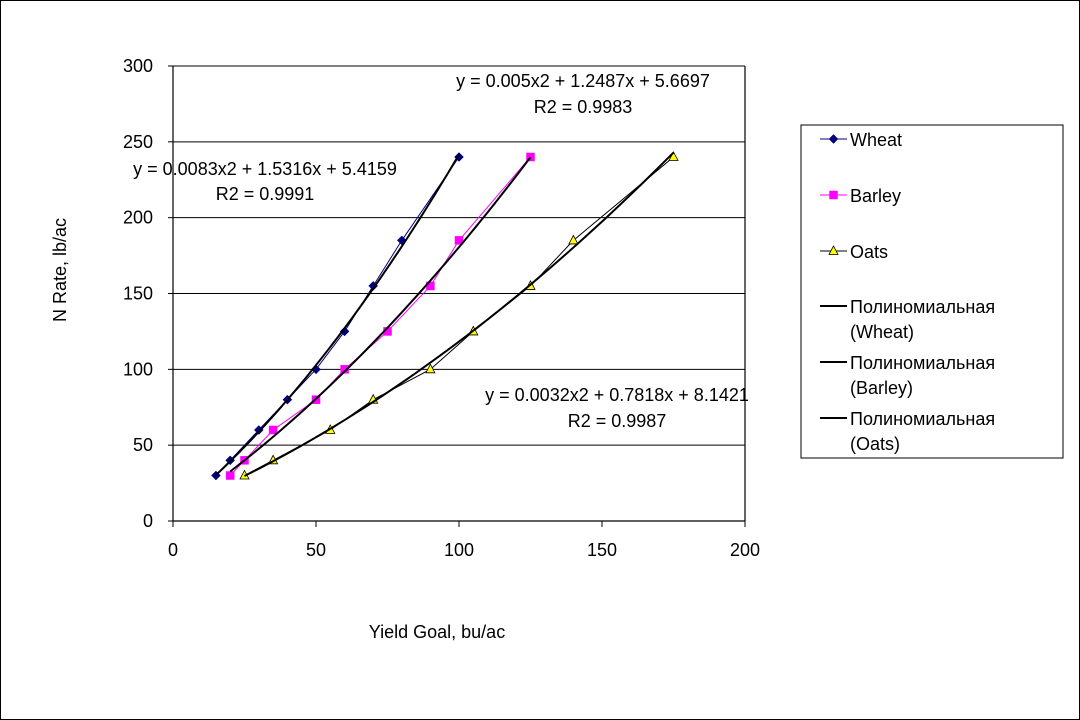 This screenshot has height=720, width=1080. What do you see at coordinates (265, 169) in the screenshot?
I see `equation-wheat-formula: y = 0.0083x2 + 1.5316x + 5.4159` at bounding box center [265, 169].